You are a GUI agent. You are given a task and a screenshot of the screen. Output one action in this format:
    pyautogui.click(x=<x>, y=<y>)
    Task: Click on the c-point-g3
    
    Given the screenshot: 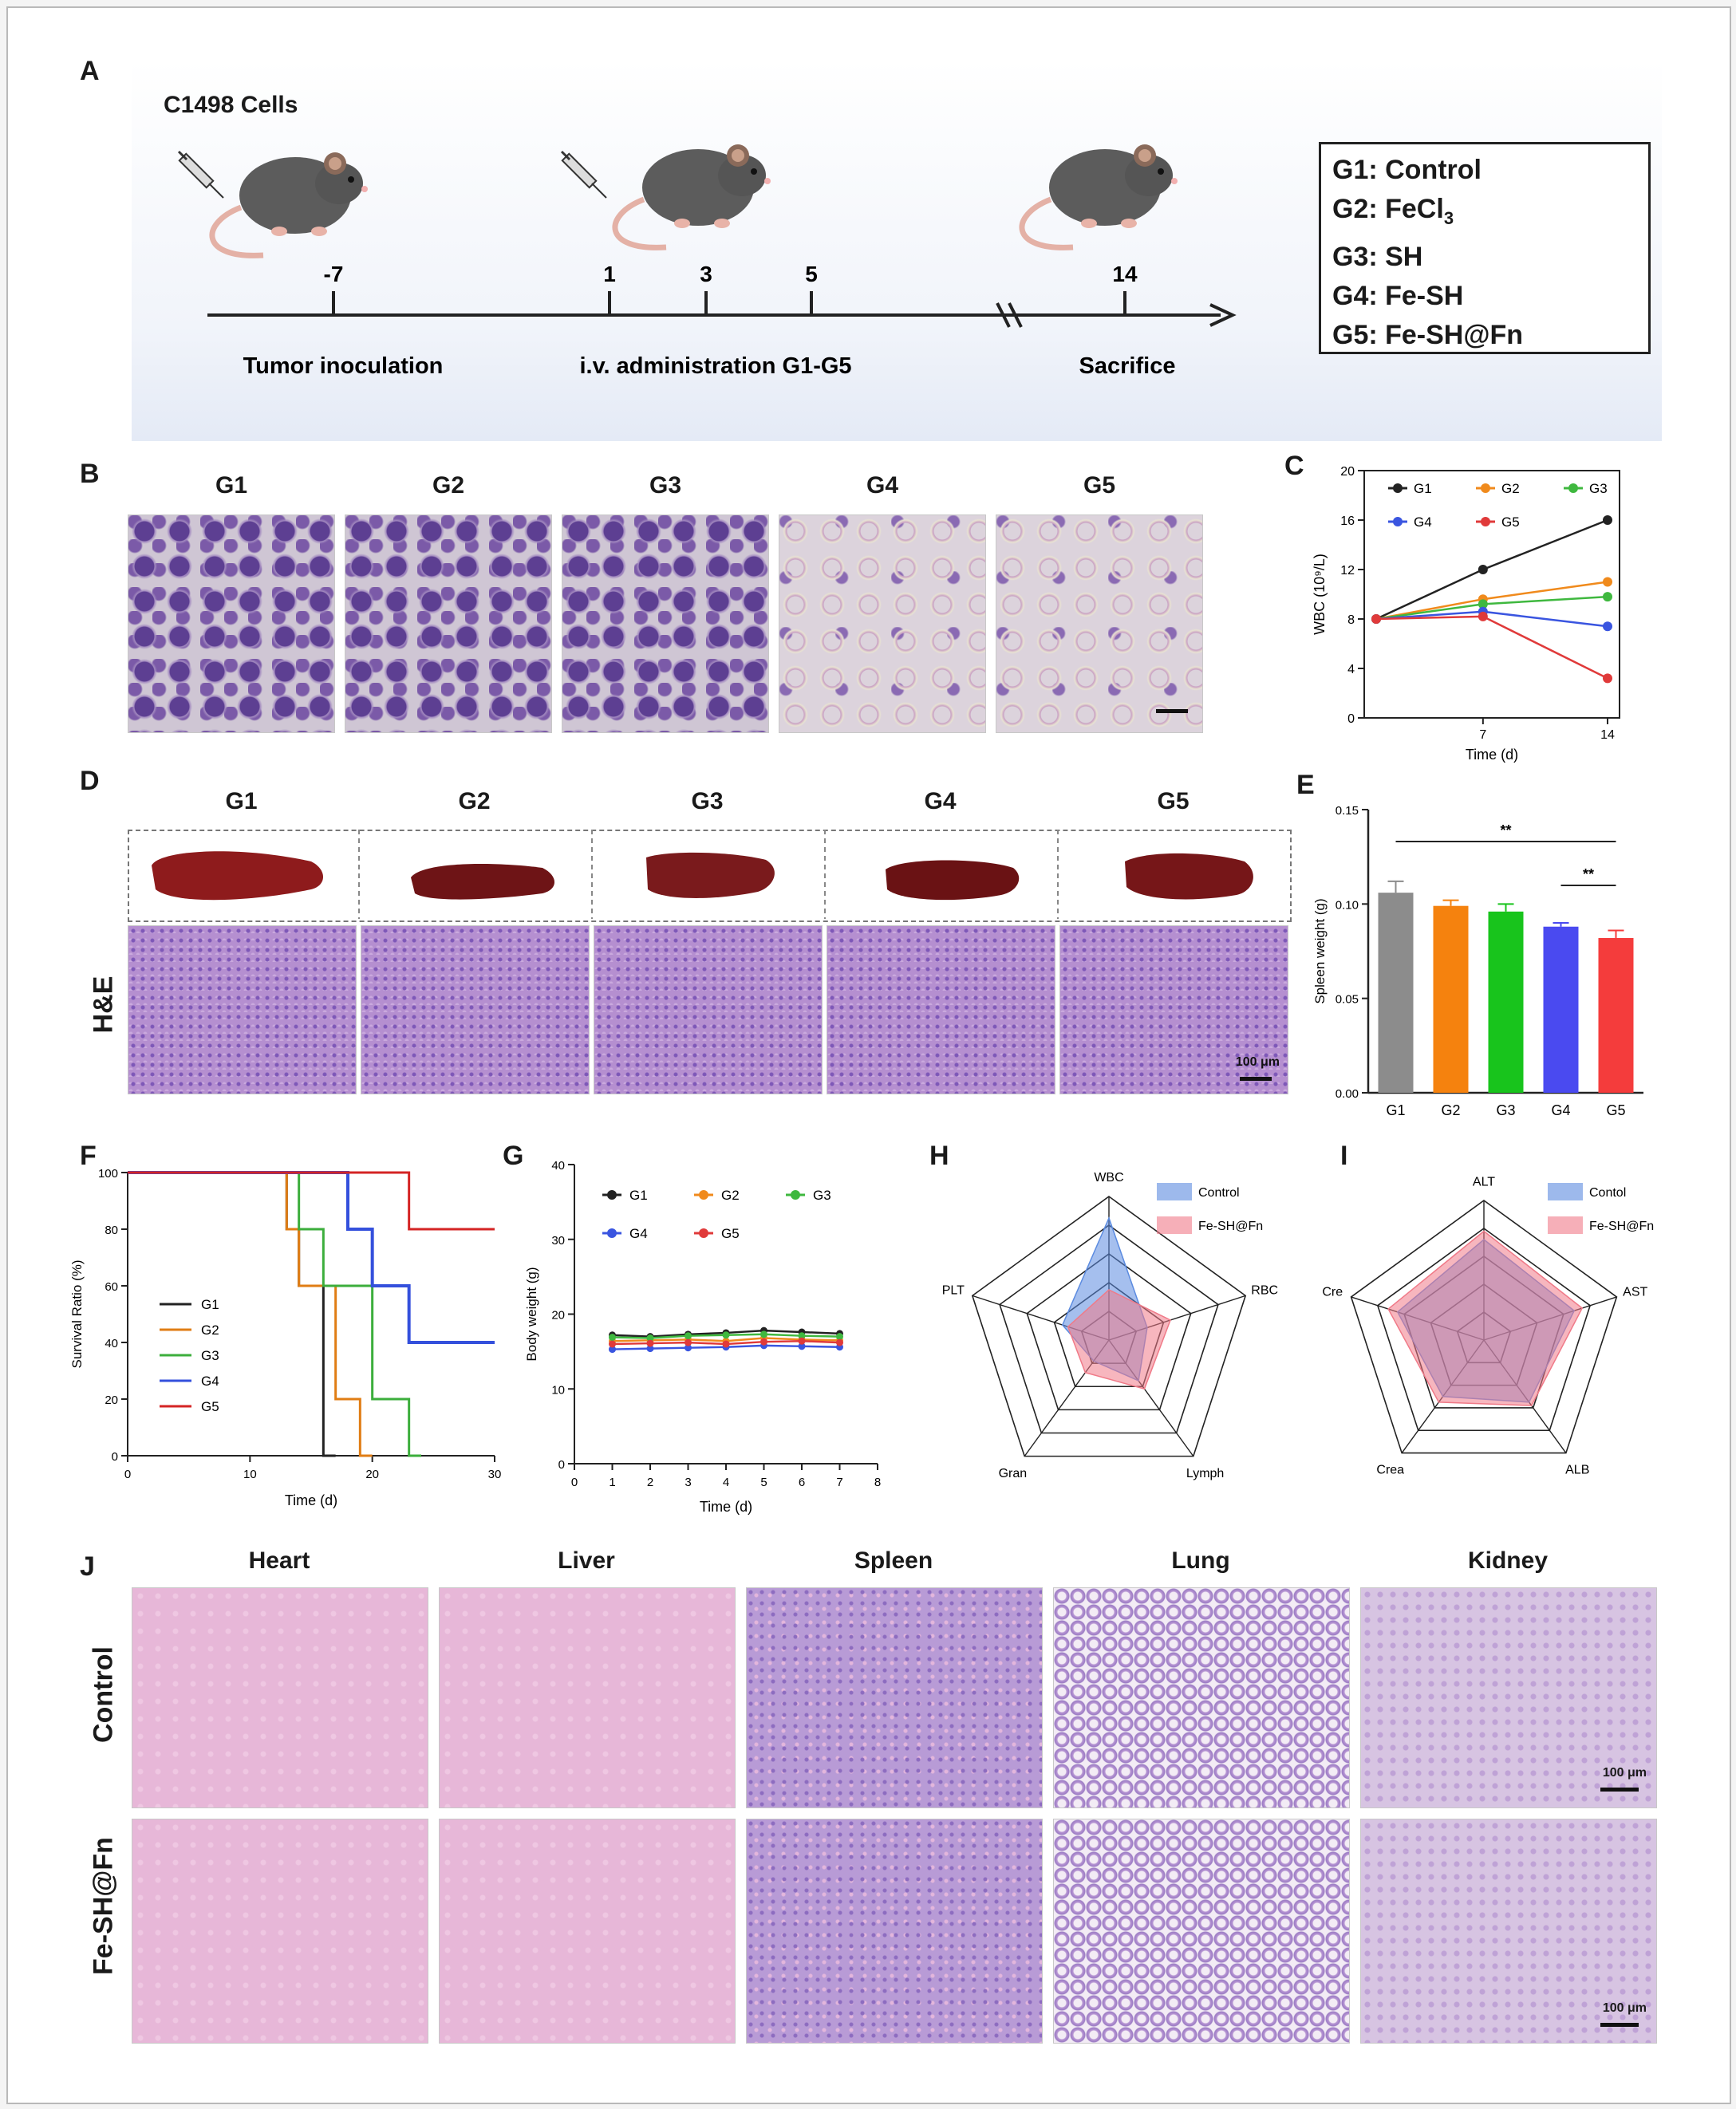 What is the action you would take?
    pyautogui.click(x=1607, y=597)
    